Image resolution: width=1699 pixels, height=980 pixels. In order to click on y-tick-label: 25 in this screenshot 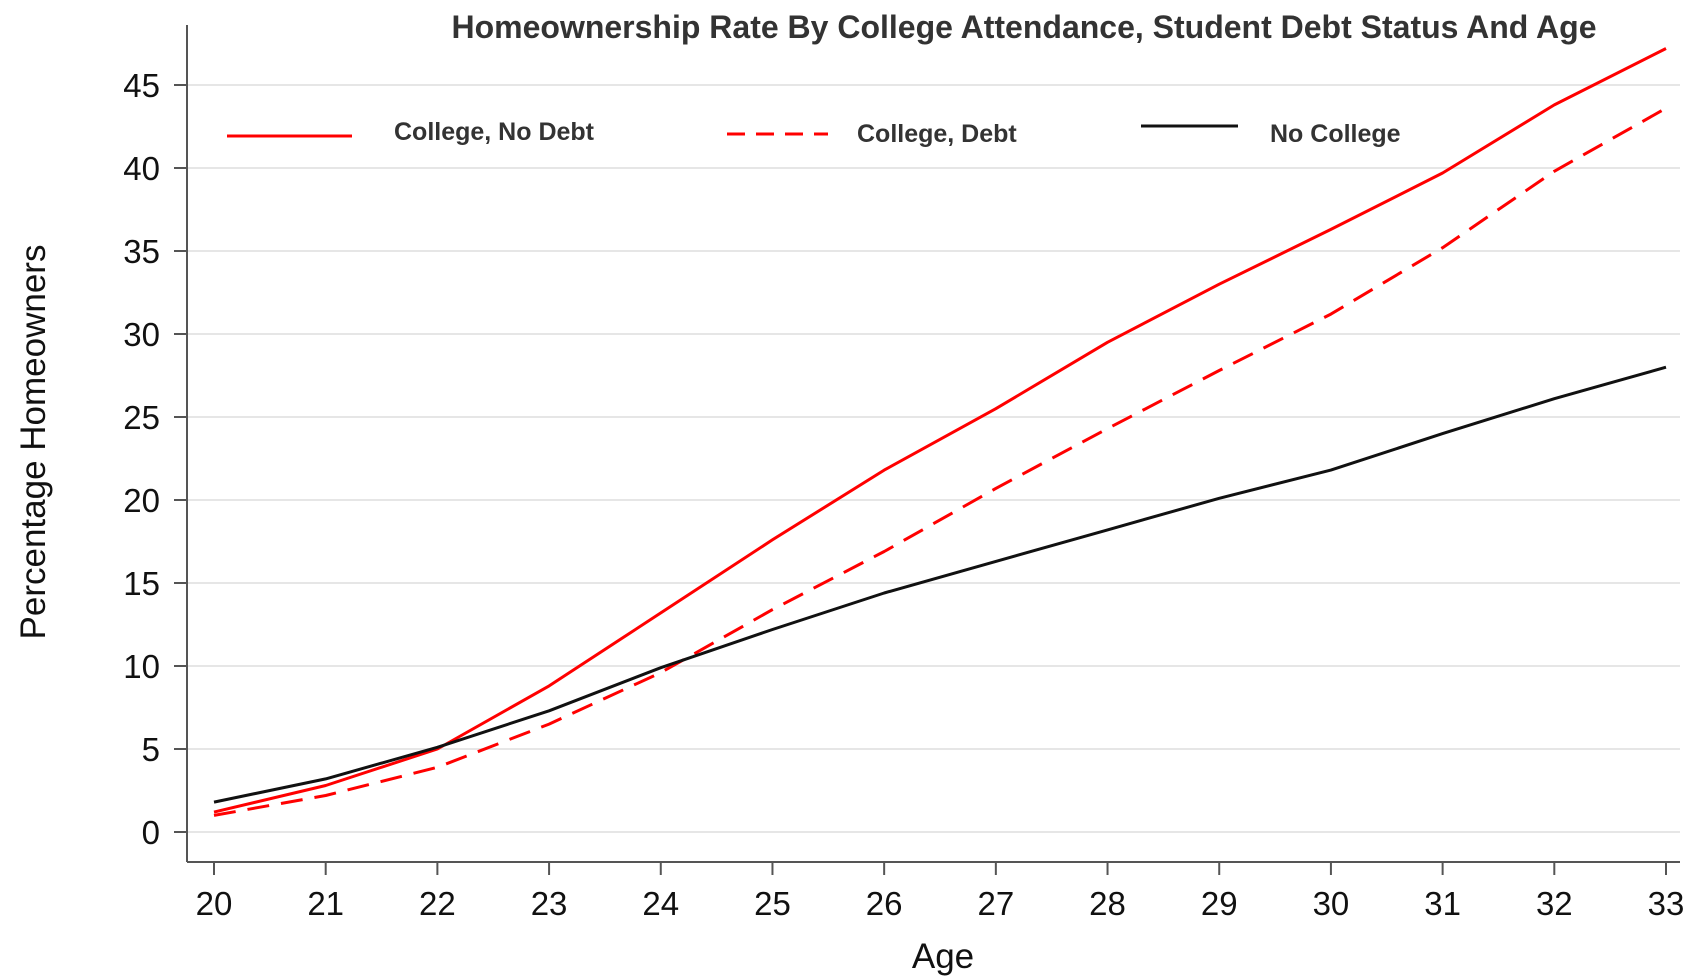, I will do `click(141, 417)`.